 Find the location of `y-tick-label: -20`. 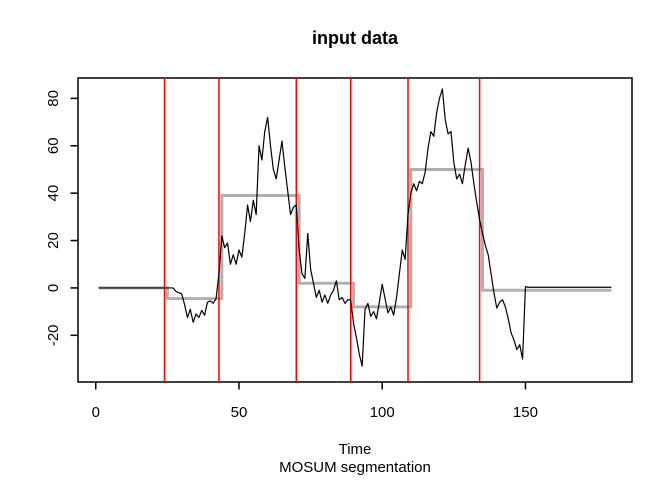

y-tick-label: -20 is located at coordinates (53, 335).